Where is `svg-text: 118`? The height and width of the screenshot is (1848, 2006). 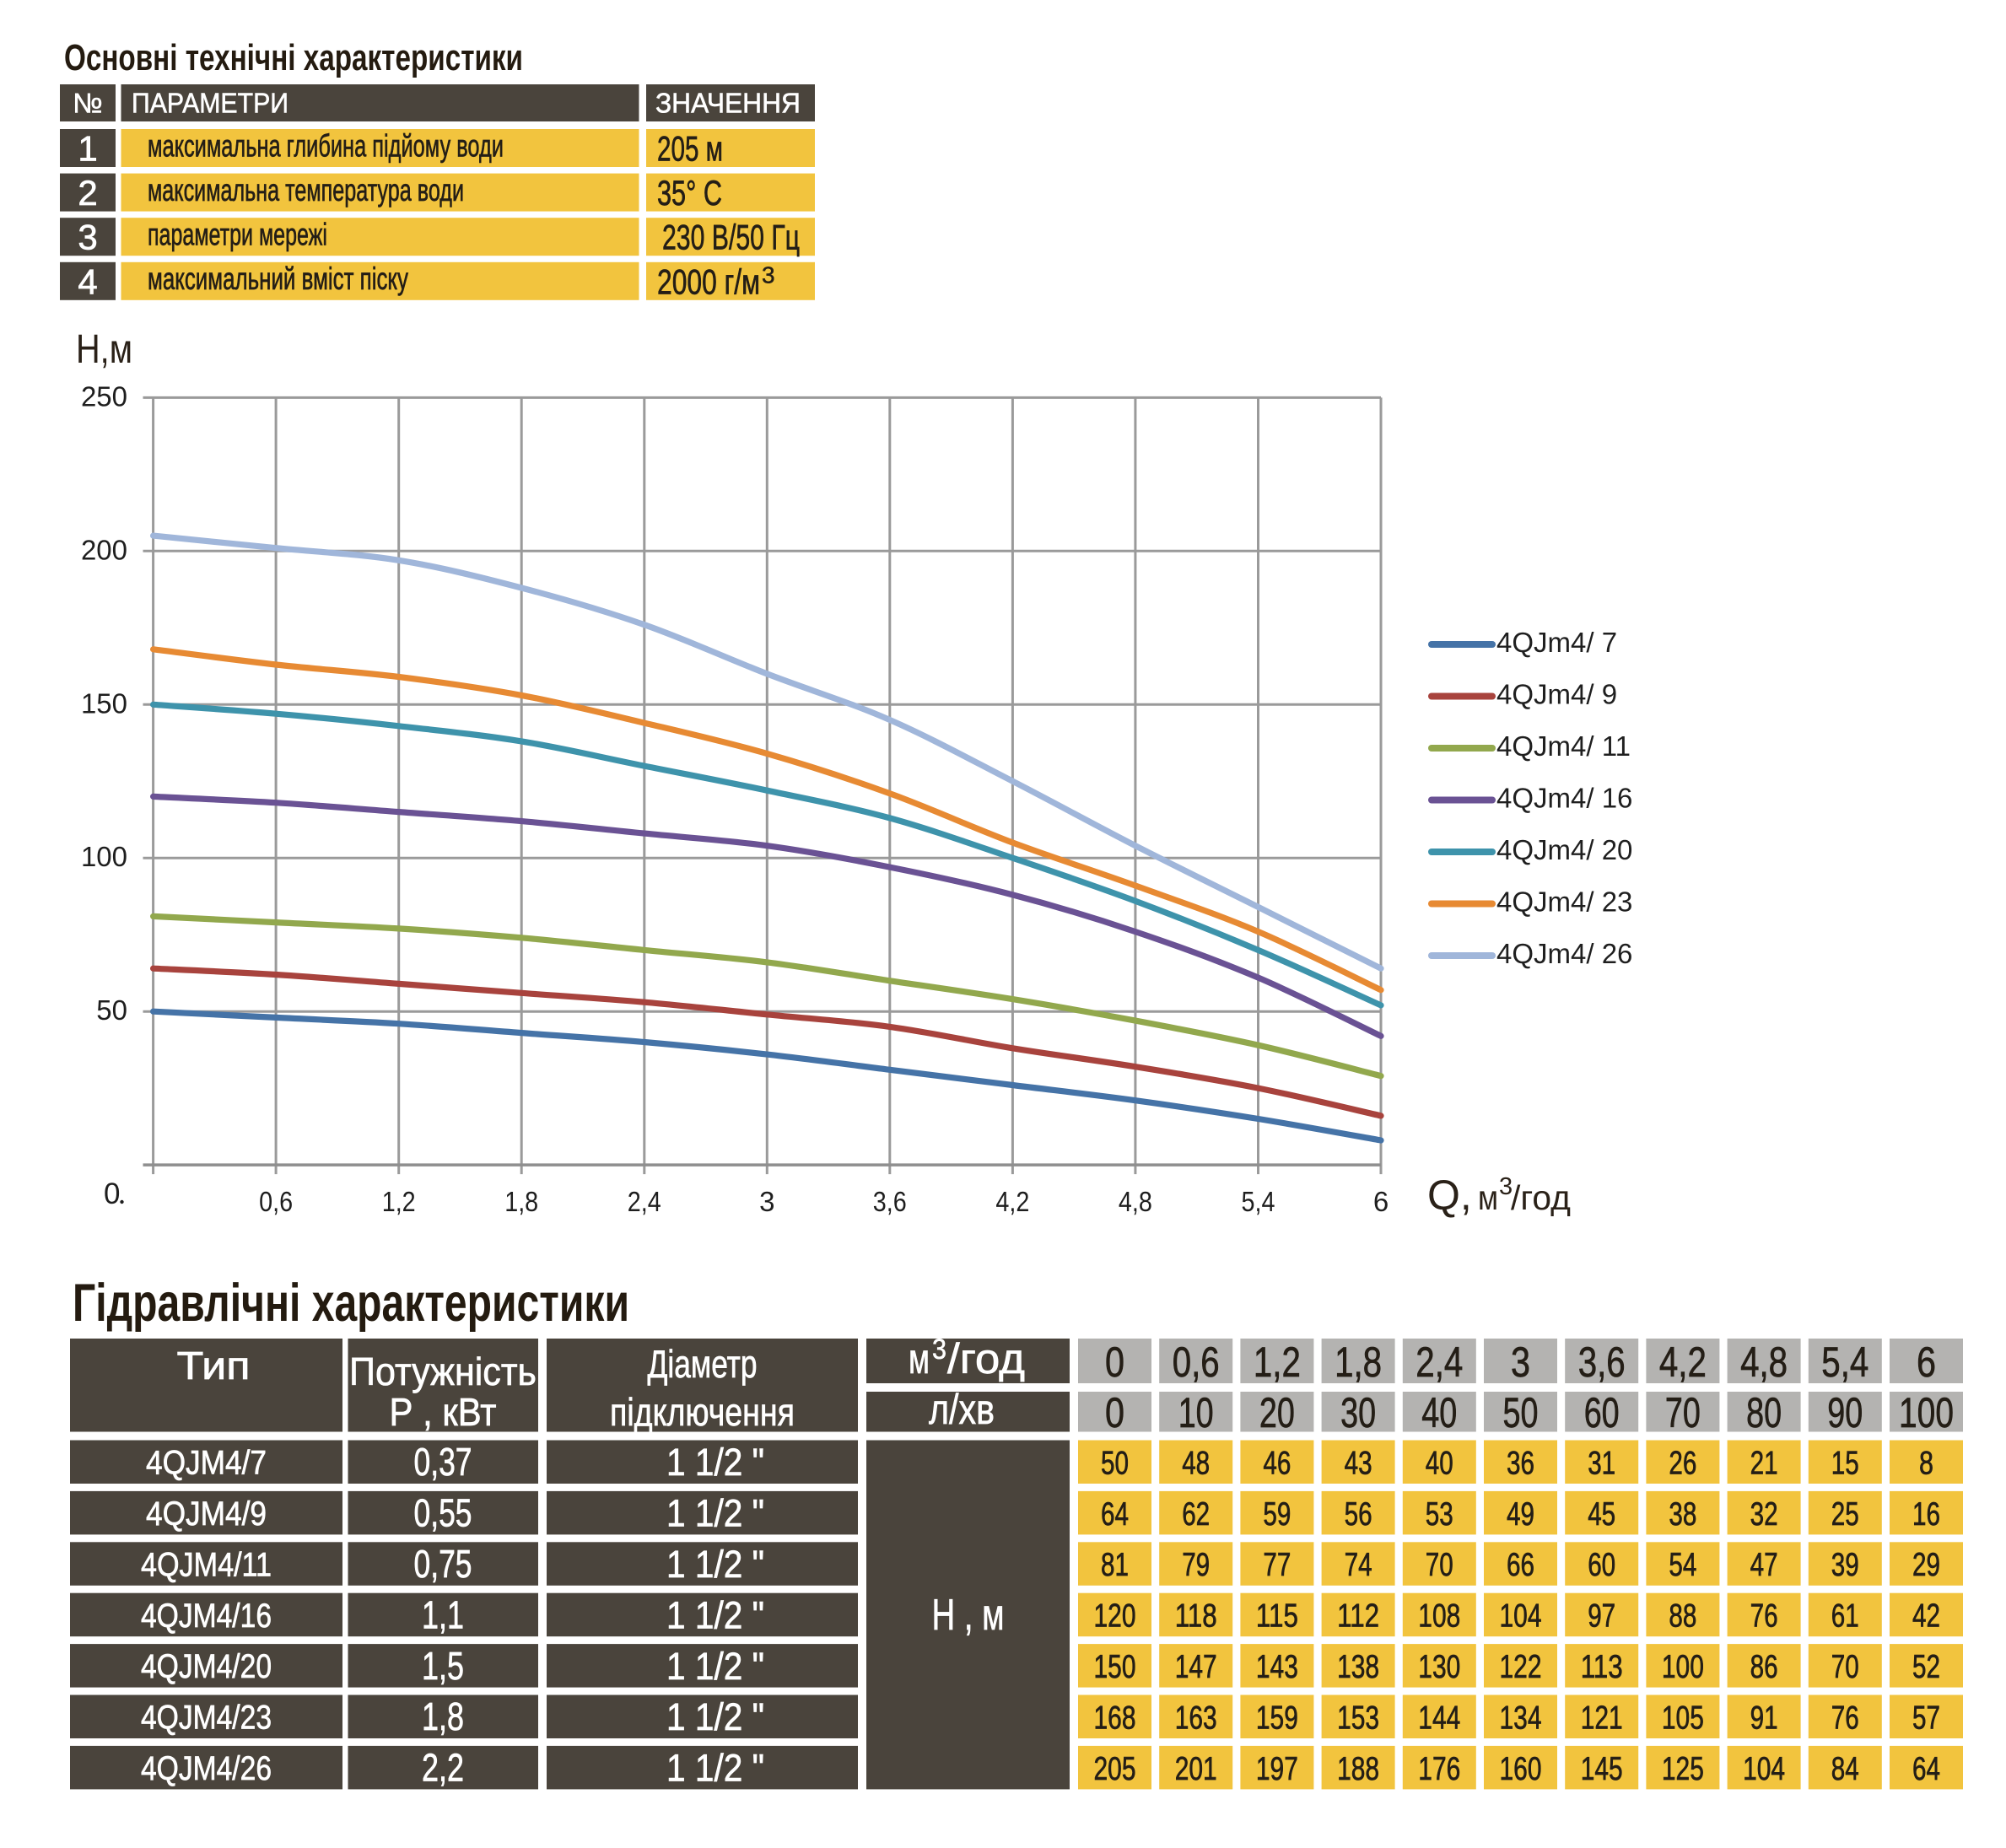 svg-text: 118 is located at coordinates (1196, 1616).